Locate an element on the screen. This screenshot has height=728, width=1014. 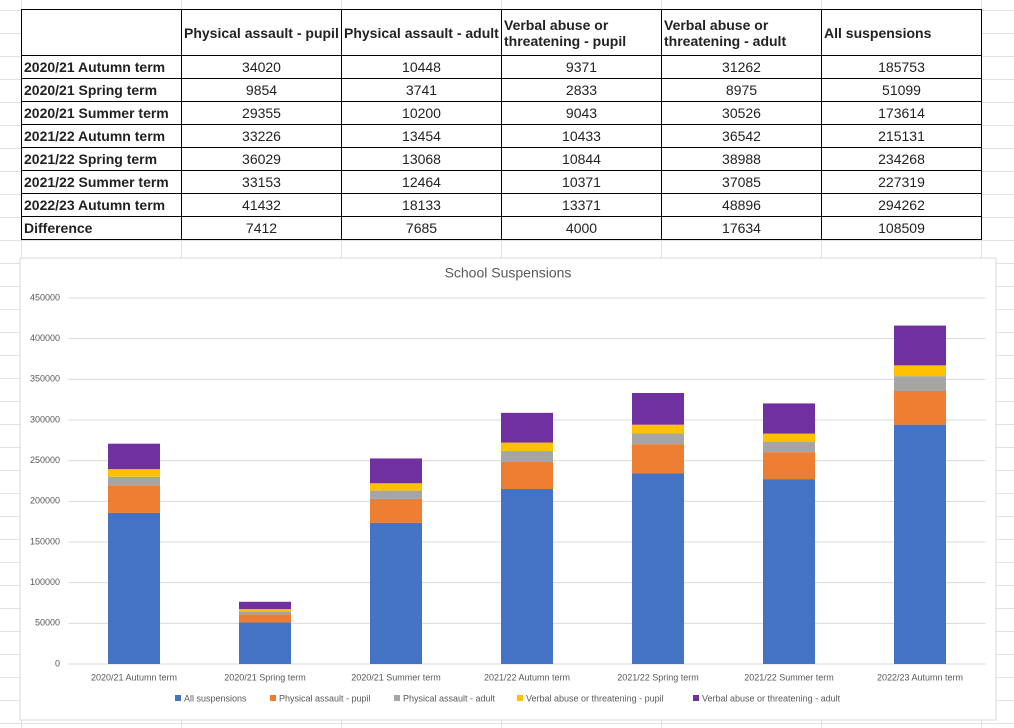
x-tick-label: 2020/21 Autumn term is located at coordinates (134, 677).